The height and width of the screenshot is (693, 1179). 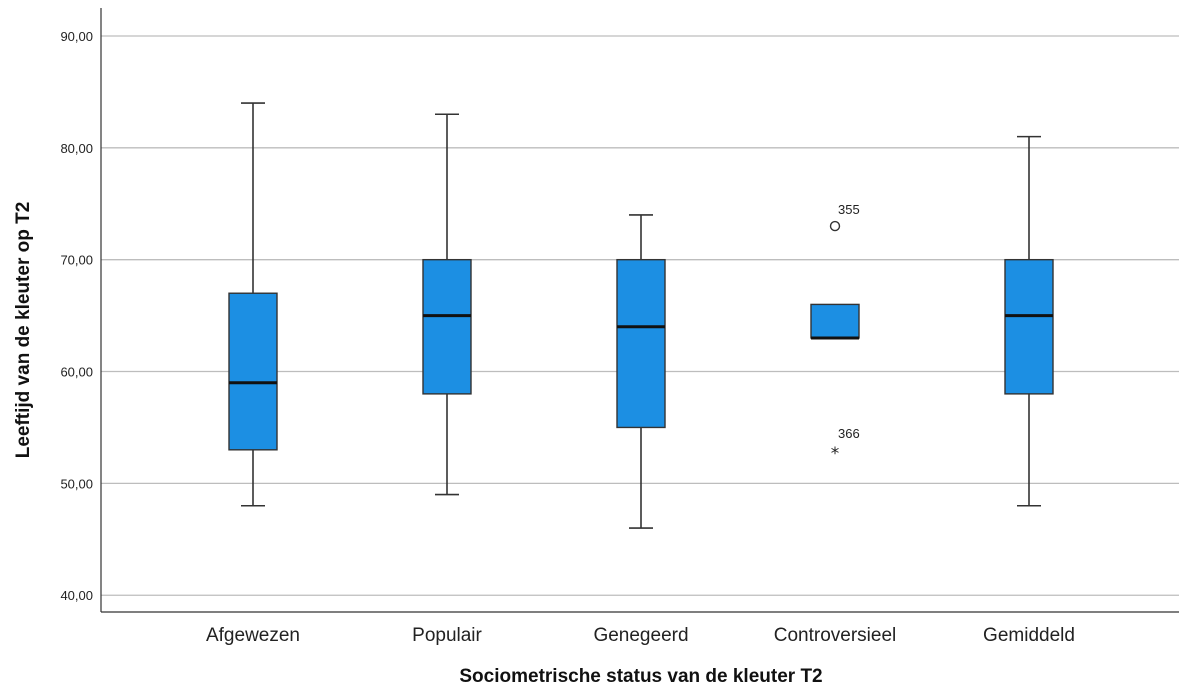 I want to click on x-category-label: Populair, so click(x=447, y=635).